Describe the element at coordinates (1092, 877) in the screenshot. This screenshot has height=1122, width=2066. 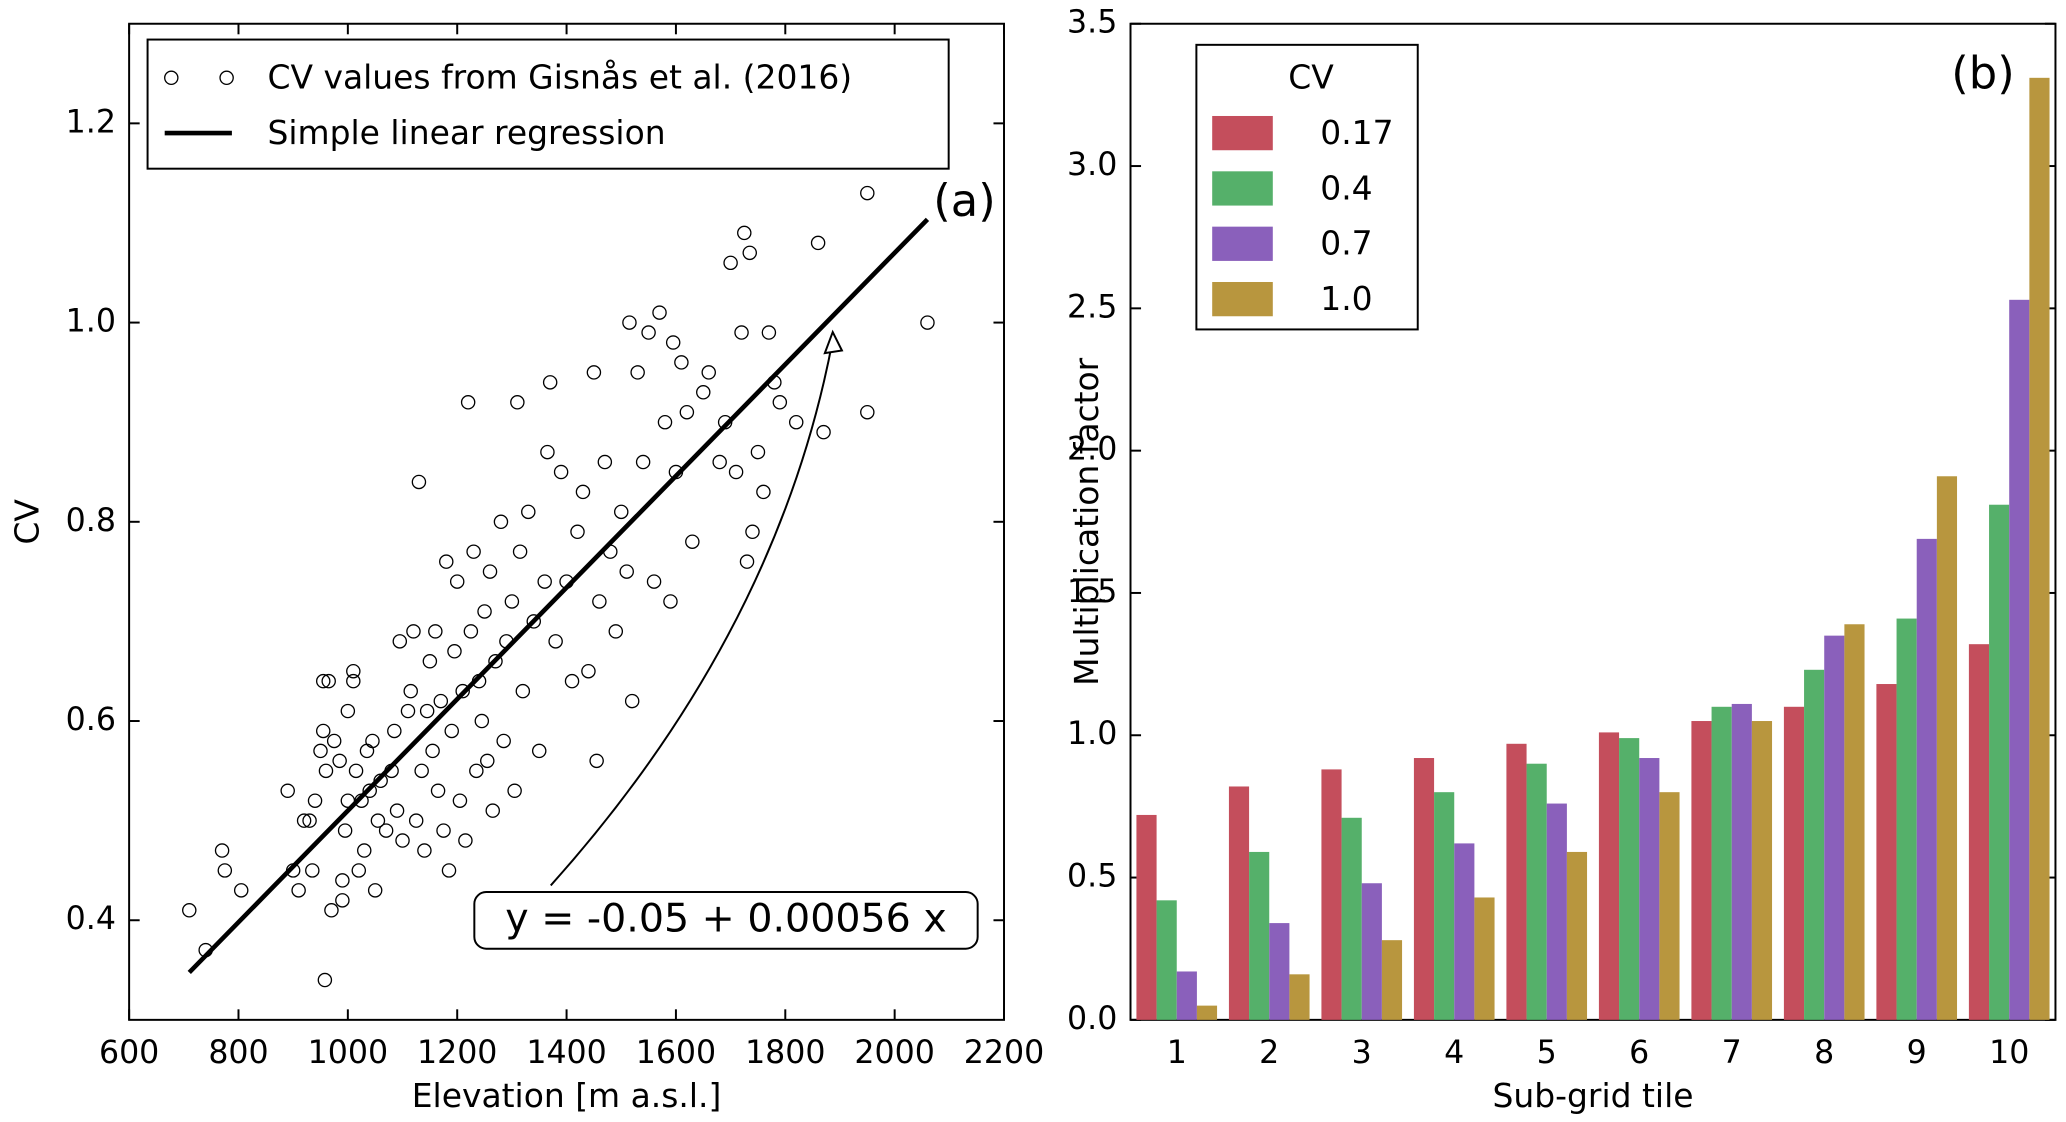
I see `y-tick-label: 0.5` at that location.